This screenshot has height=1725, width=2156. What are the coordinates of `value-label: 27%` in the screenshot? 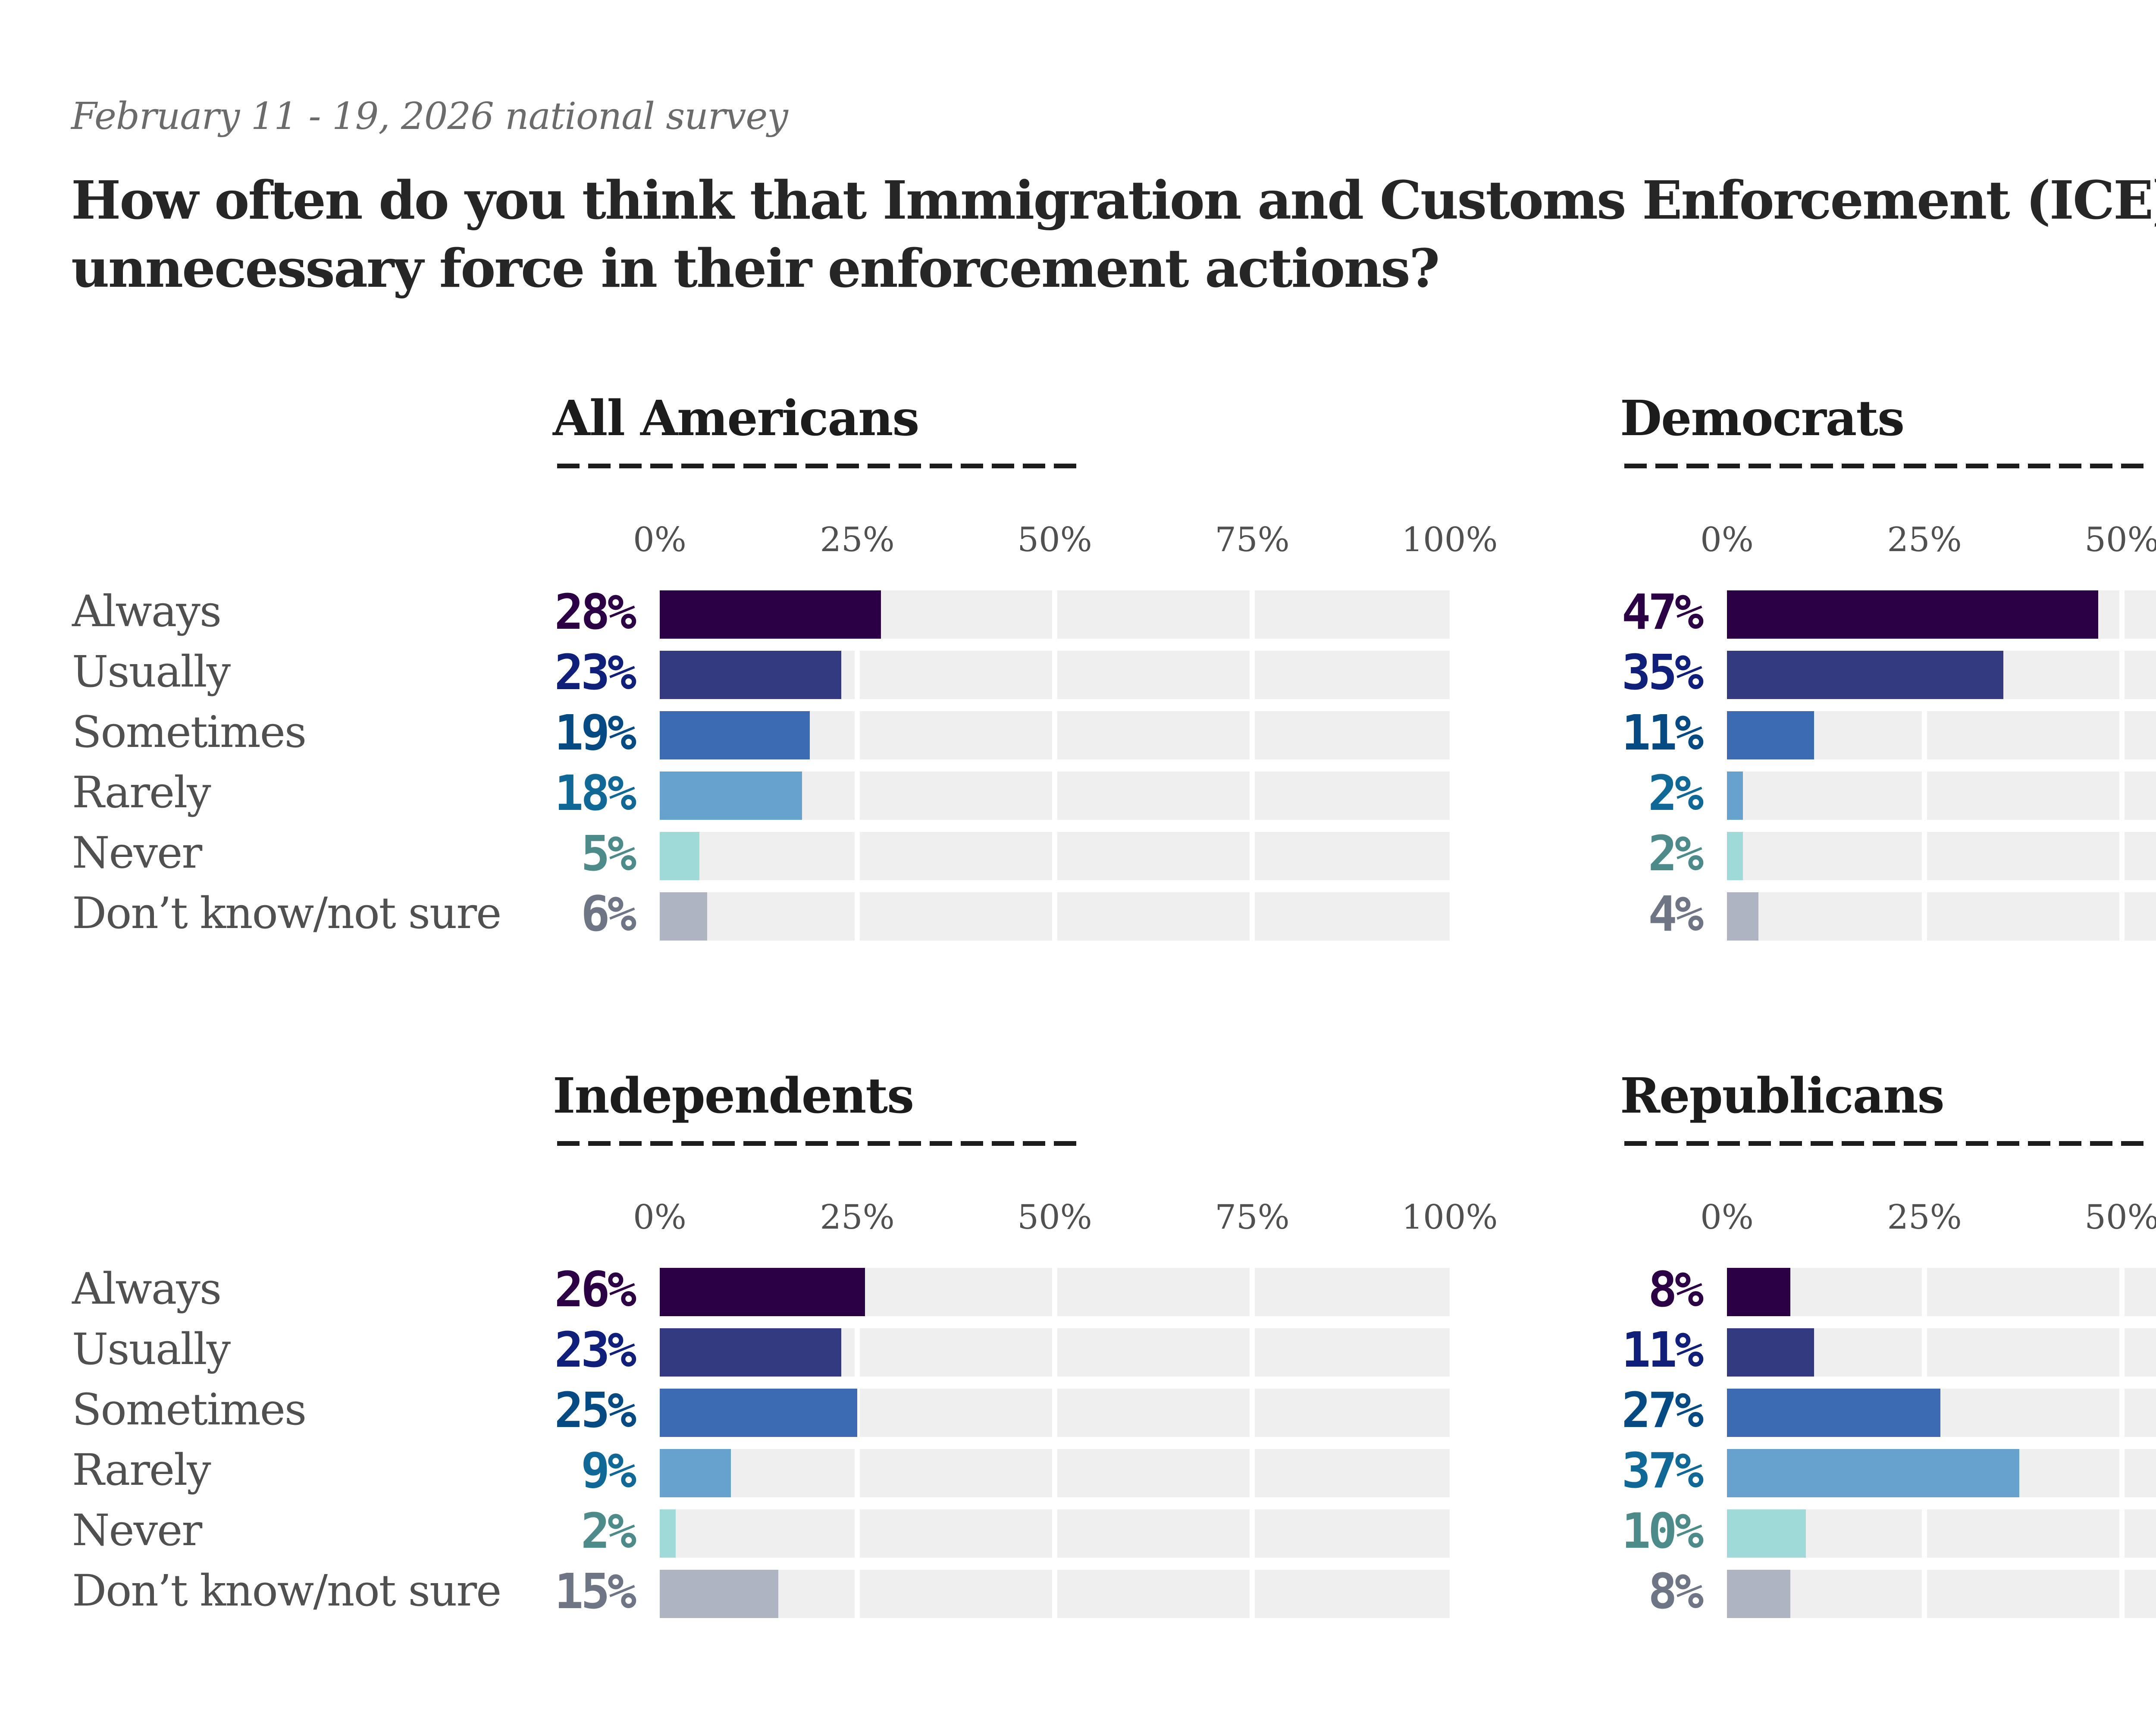 It's located at (1662, 1411).